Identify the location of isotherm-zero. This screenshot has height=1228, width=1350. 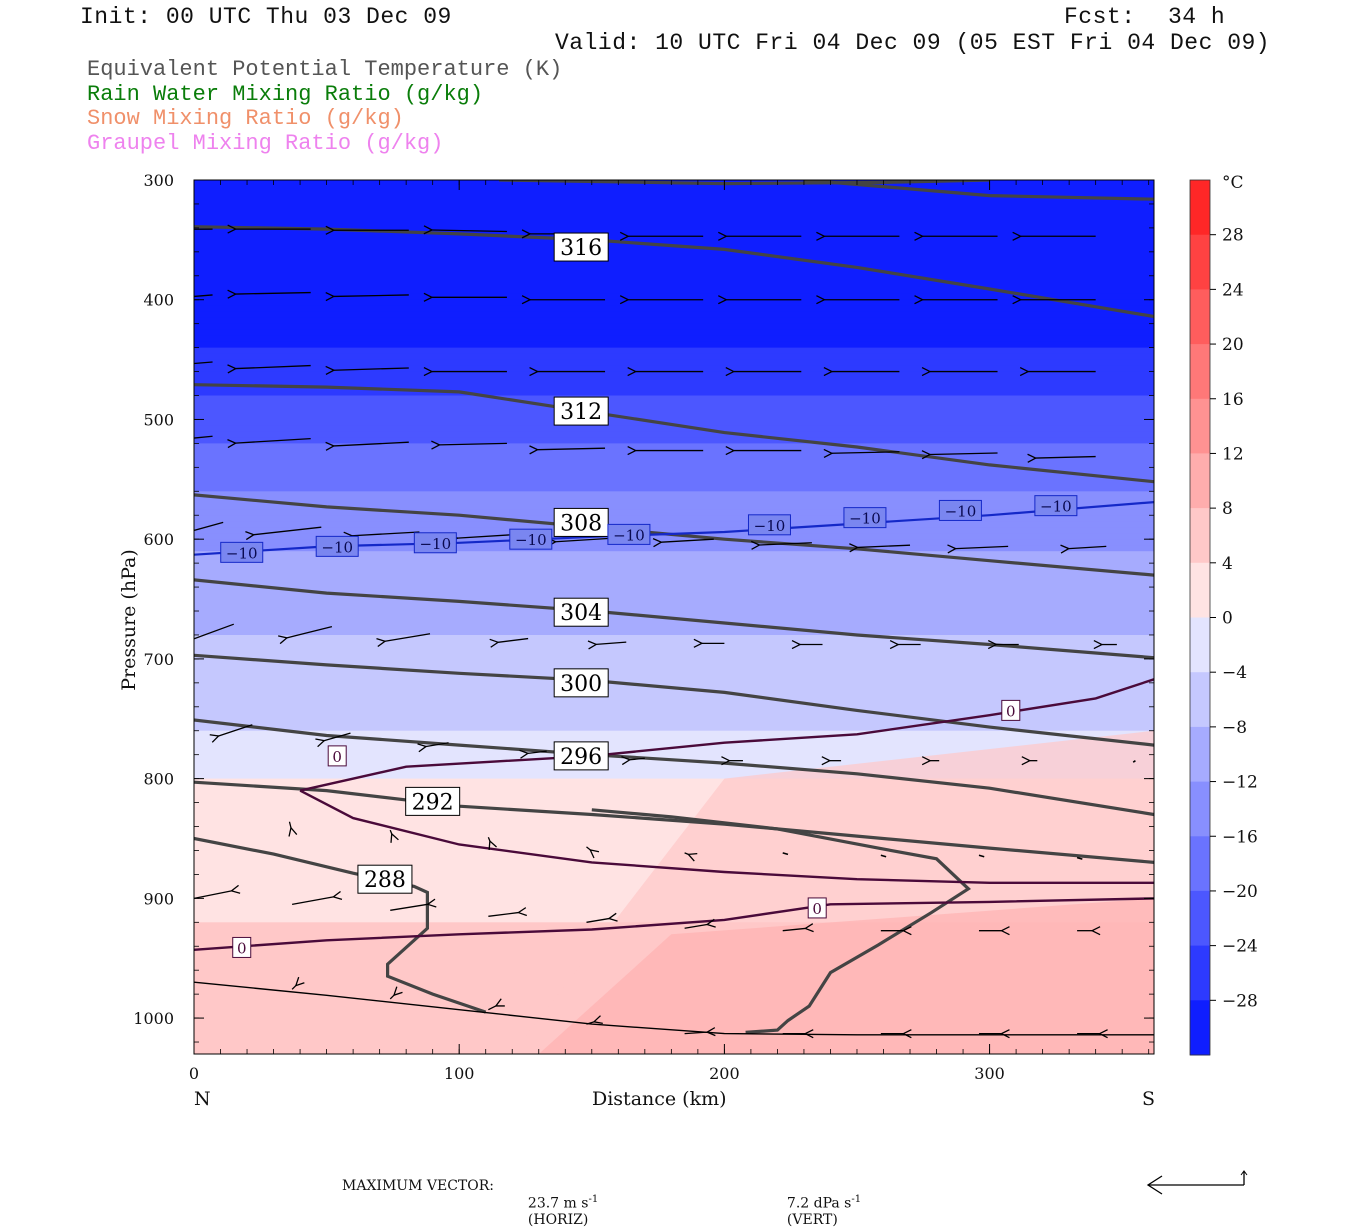
(726, 836).